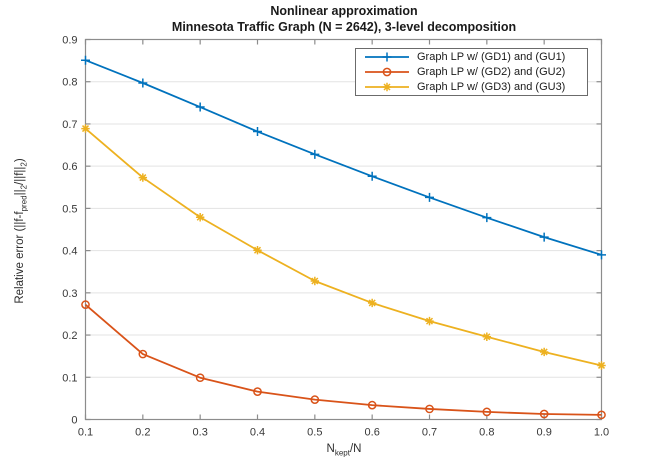  I want to click on y-tick-label: 0.1, so click(69, 378).